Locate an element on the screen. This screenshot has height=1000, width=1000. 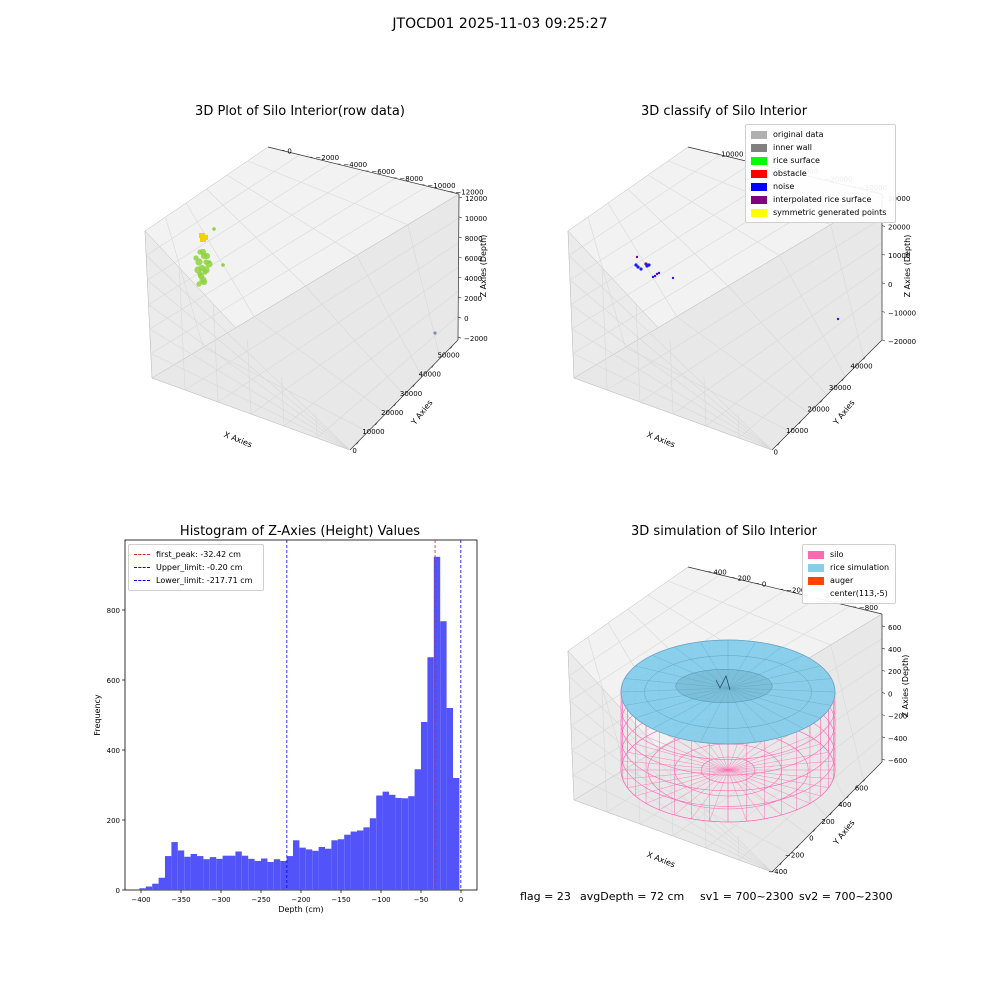
histogram-y-tick-label: 800 is located at coordinates (113, 611).